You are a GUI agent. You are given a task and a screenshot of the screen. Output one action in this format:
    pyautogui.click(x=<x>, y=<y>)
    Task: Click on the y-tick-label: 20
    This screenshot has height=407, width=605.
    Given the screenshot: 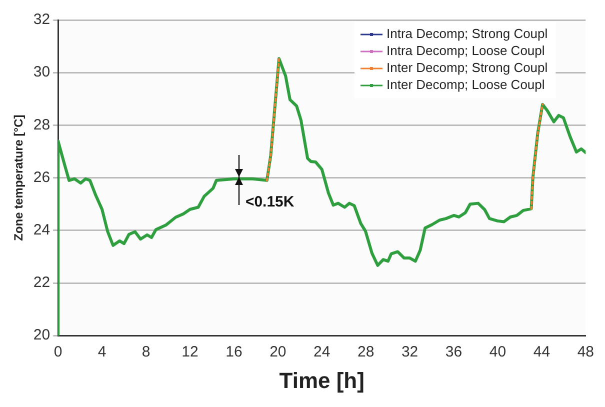 What is the action you would take?
    pyautogui.click(x=41, y=335)
    